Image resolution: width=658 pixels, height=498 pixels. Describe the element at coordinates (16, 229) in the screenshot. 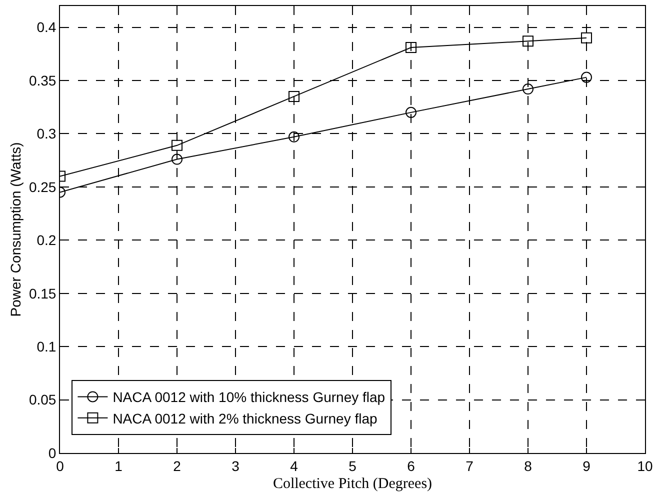

I see `y-axis-title: Power Consumption (Watts)` at that location.